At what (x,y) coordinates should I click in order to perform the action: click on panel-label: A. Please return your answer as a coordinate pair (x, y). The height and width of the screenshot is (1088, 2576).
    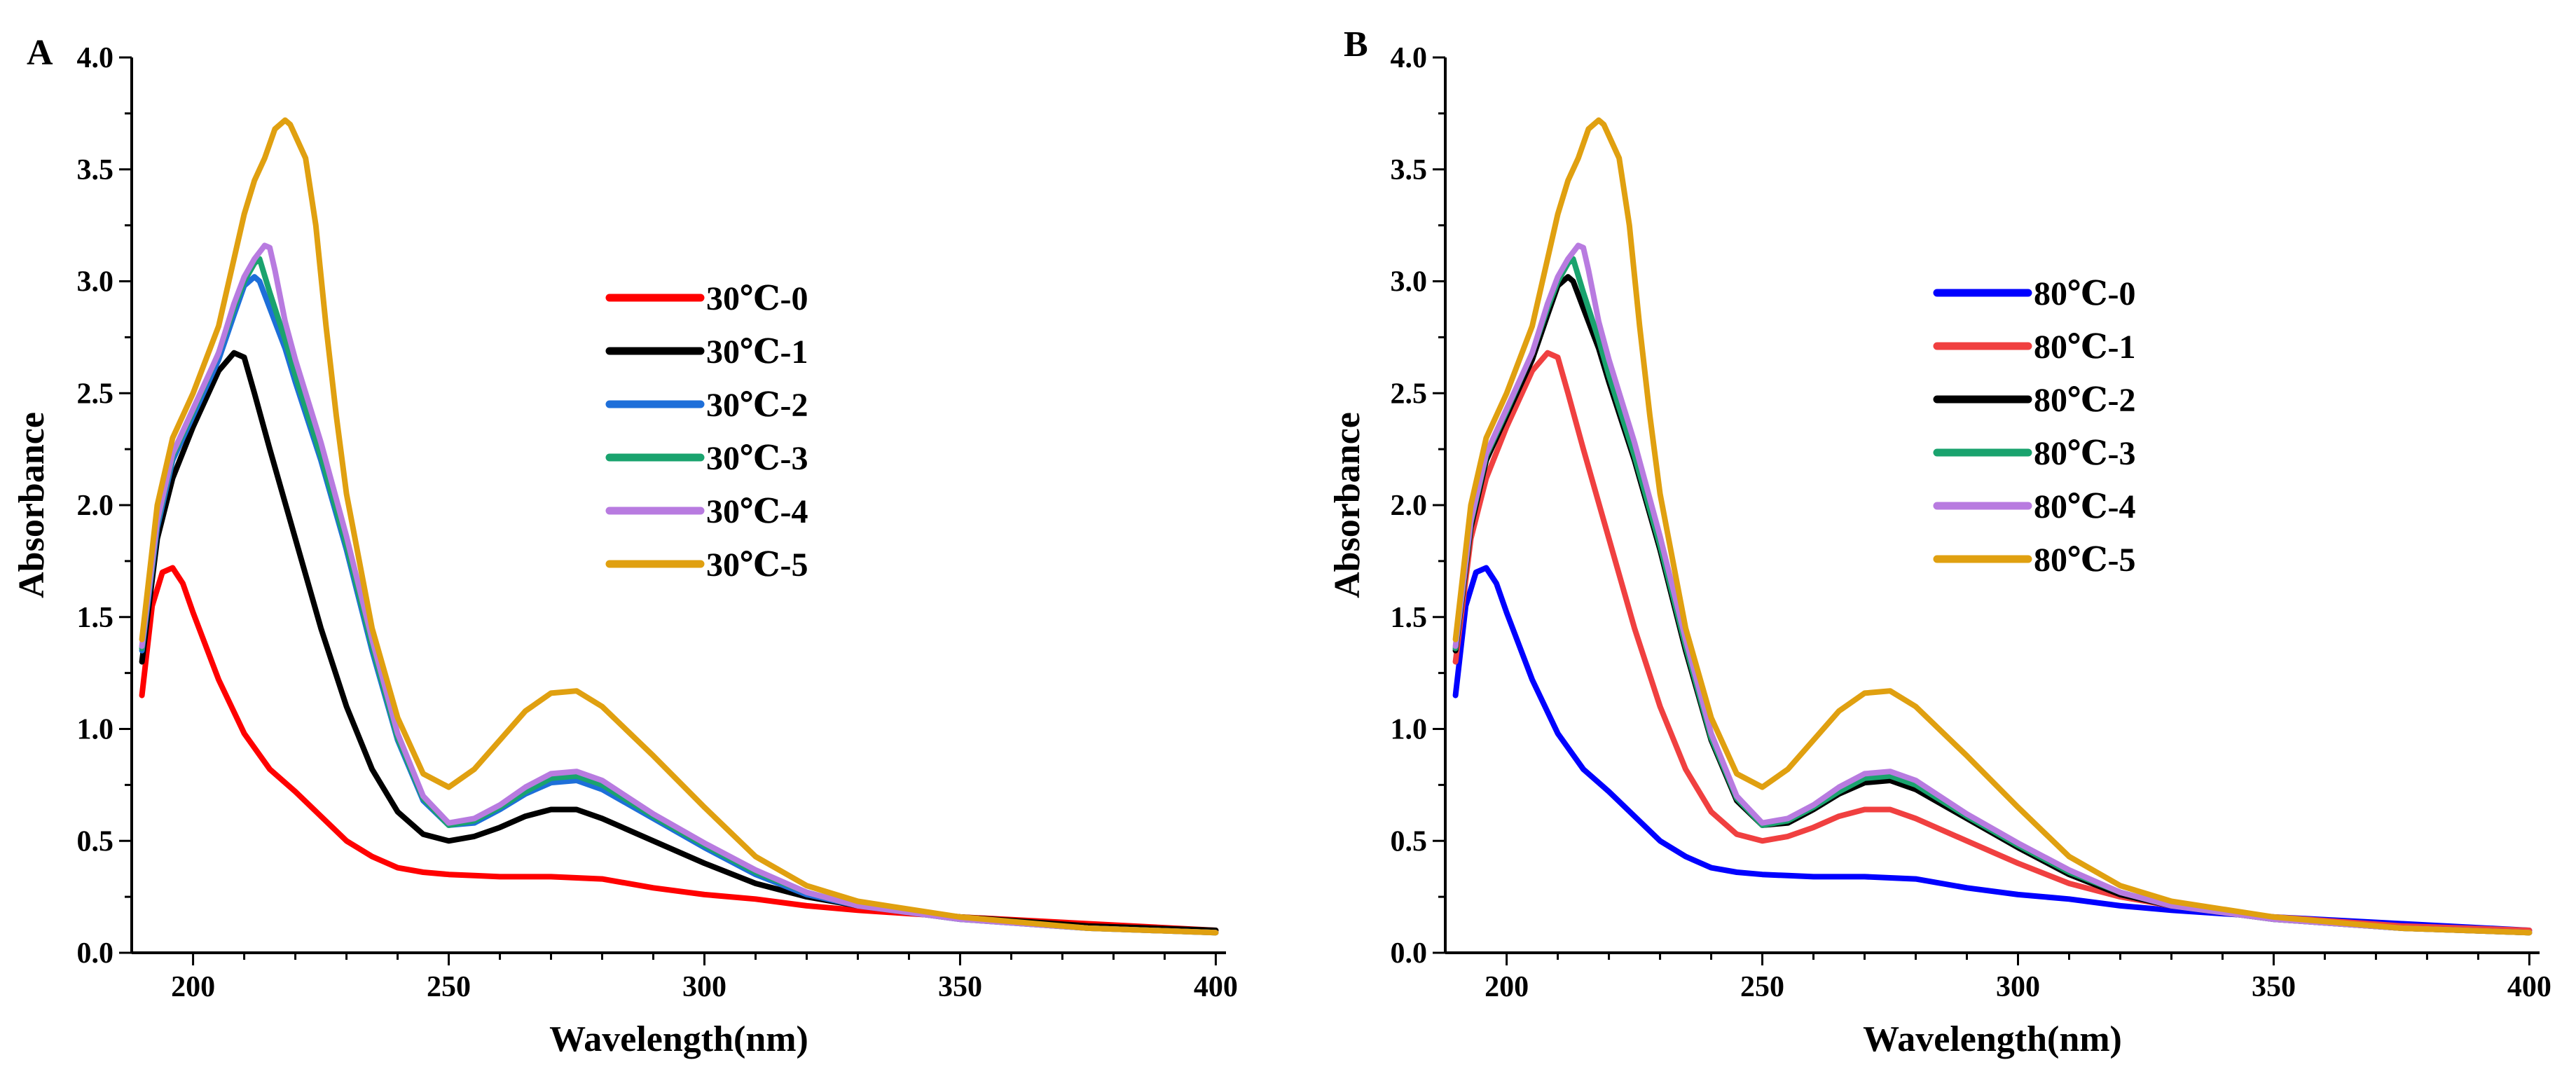
    Looking at the image, I should click on (40, 53).